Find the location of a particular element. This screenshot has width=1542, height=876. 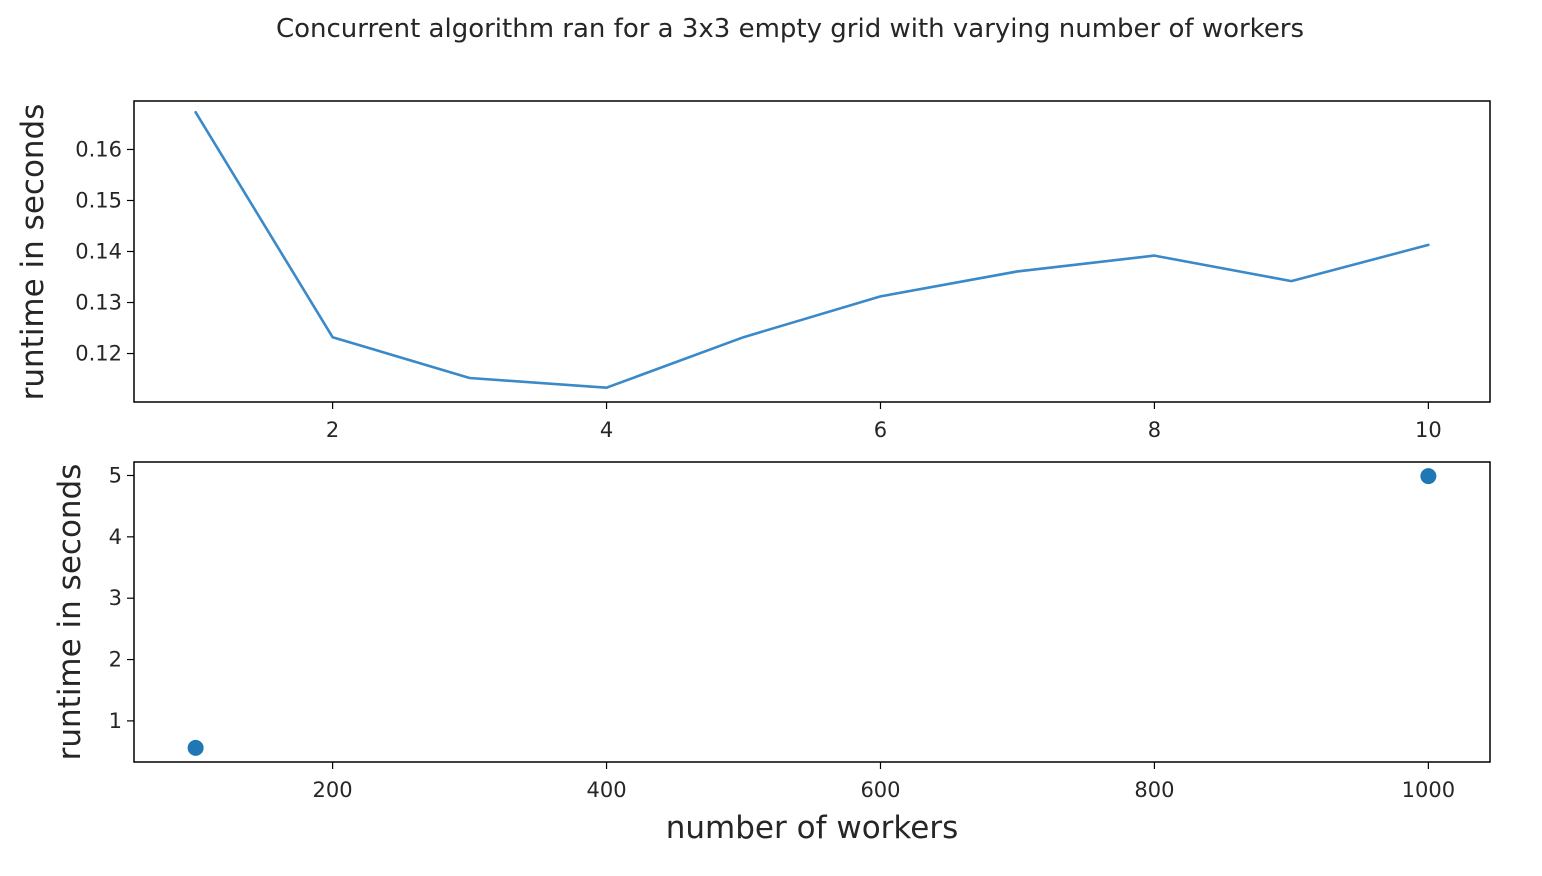

top-x-tick-label: 10 is located at coordinates (1428, 430).